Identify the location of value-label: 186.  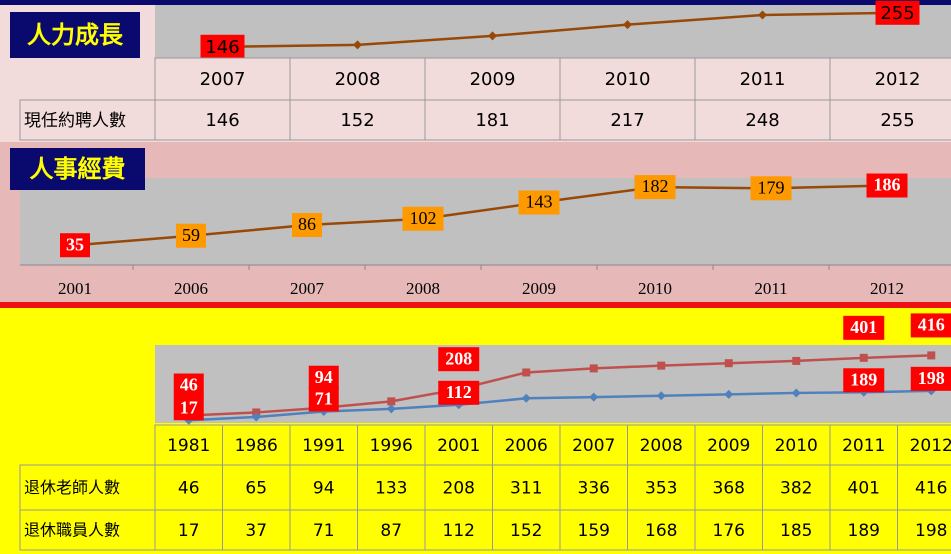
(887, 185).